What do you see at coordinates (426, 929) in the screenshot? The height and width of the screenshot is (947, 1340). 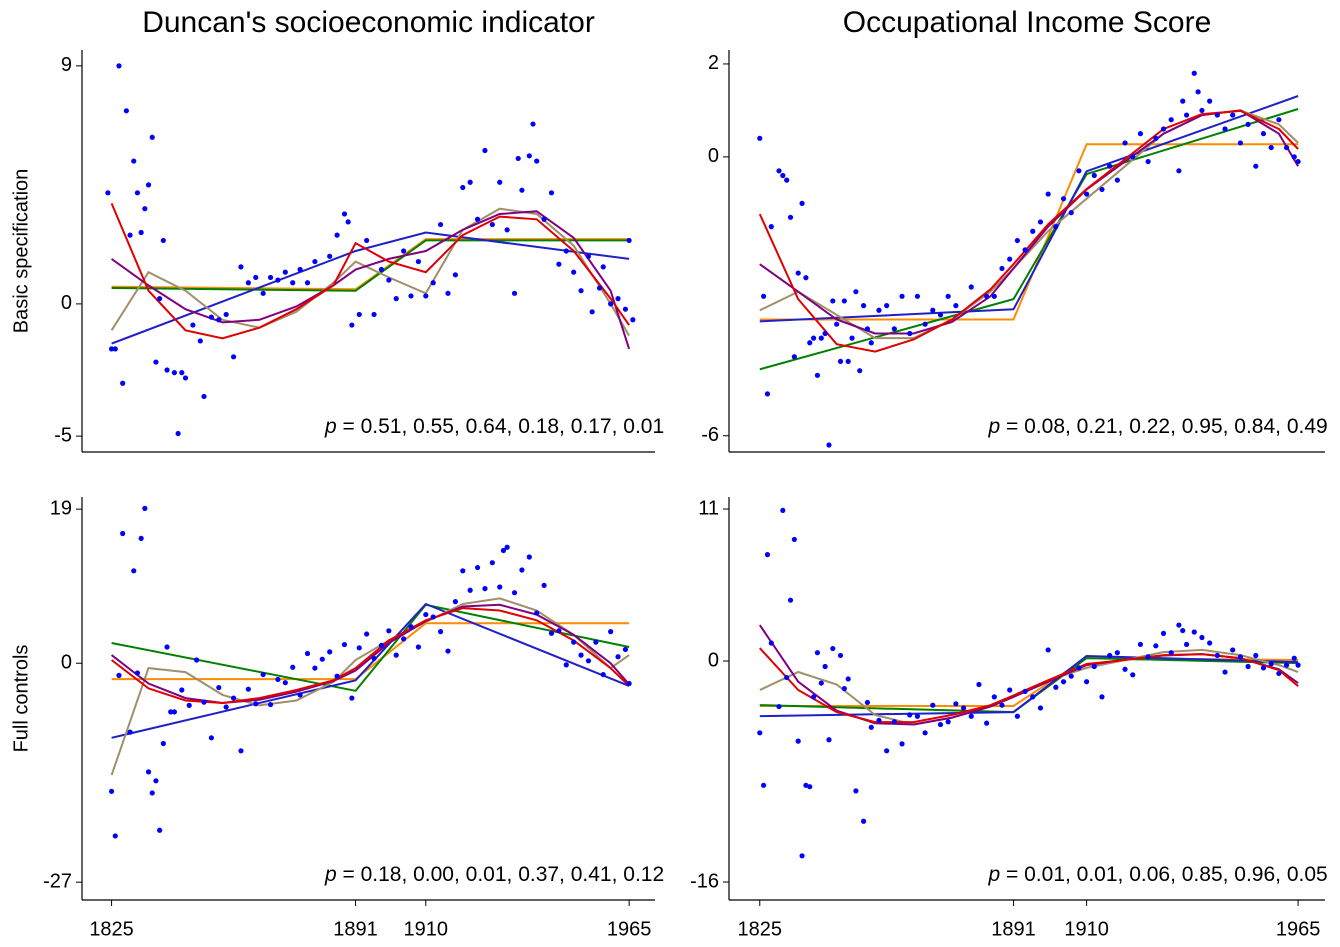 I see `x-tick-label: 1910` at bounding box center [426, 929].